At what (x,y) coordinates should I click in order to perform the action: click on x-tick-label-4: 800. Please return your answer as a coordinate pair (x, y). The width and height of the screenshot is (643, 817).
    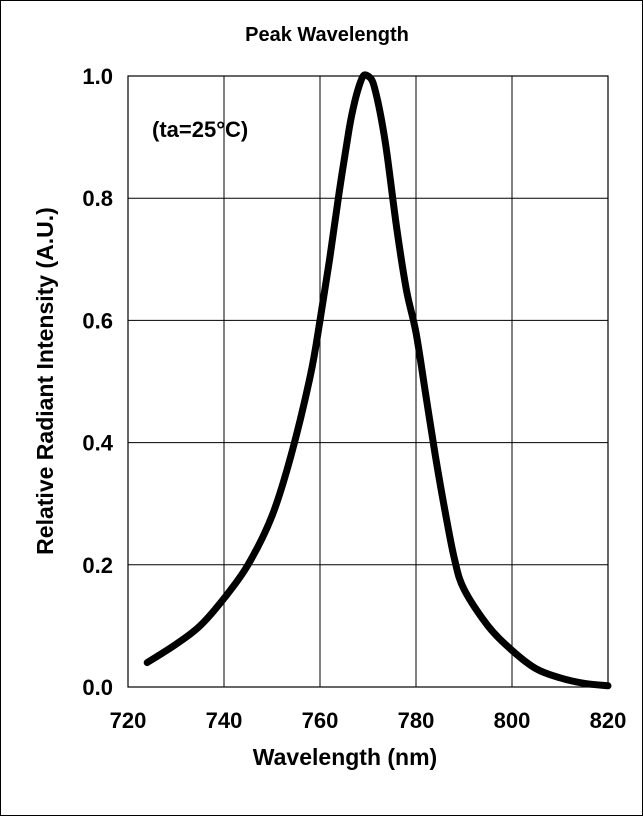
    Looking at the image, I should click on (512, 720).